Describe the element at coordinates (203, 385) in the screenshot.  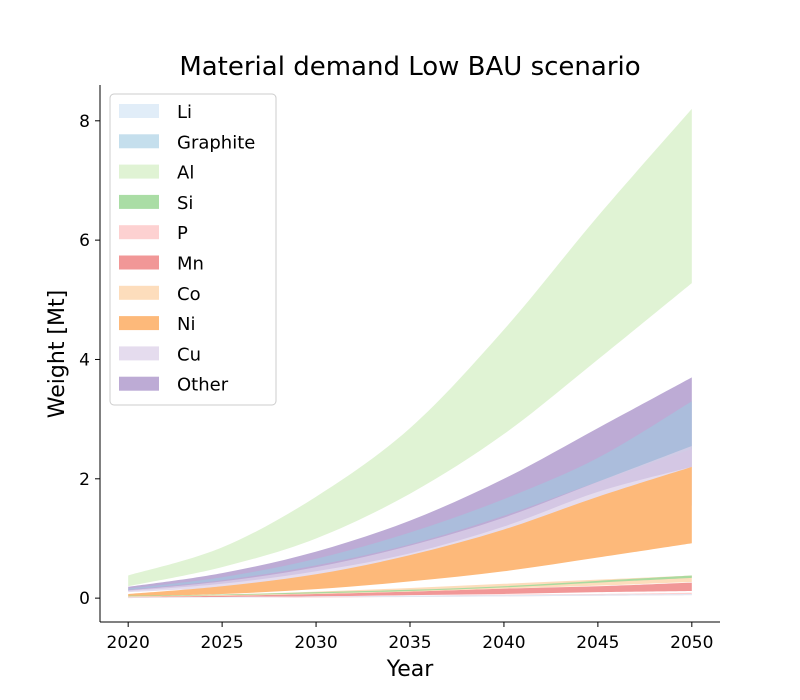
I see `legend-label-other: Other` at that location.